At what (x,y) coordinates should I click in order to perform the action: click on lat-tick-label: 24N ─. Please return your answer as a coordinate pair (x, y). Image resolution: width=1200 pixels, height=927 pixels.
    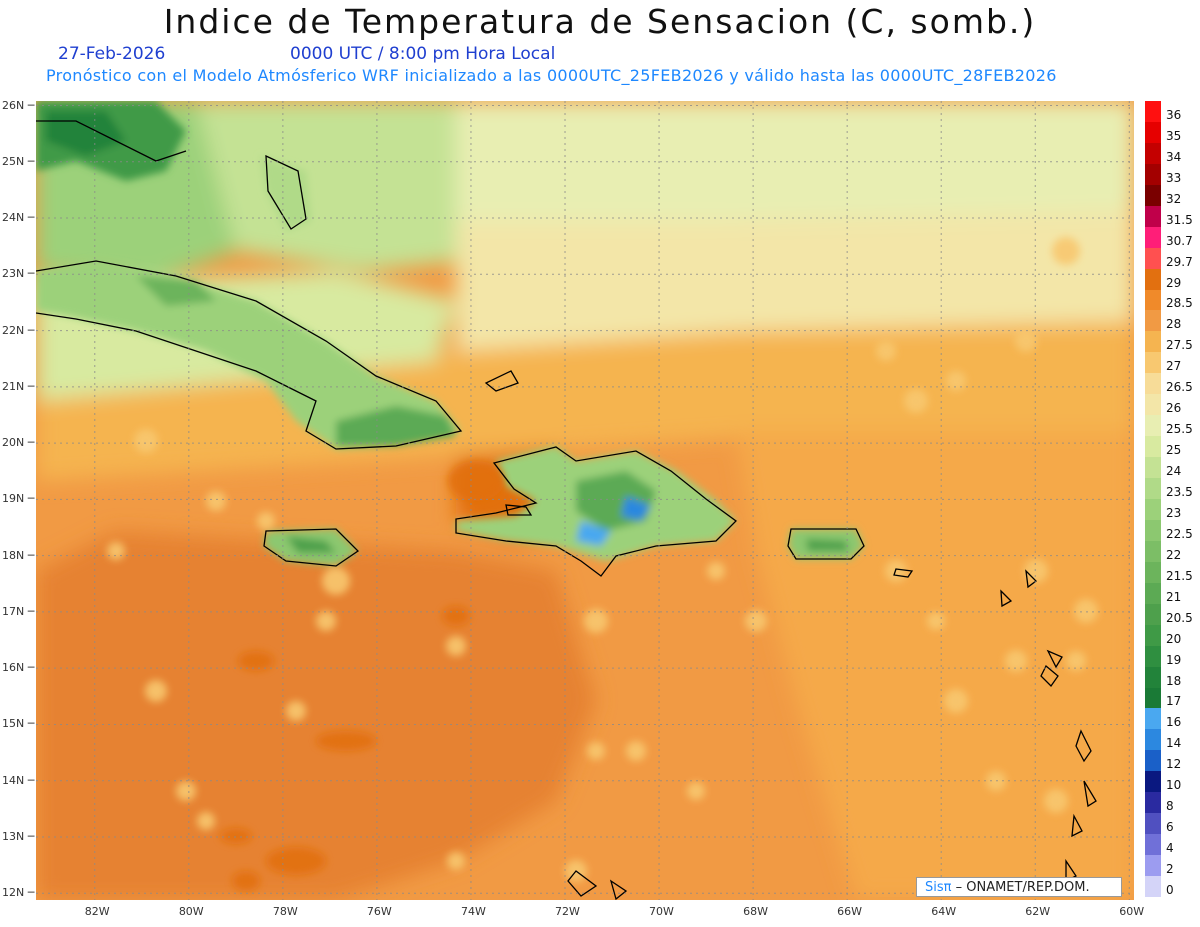
    Looking at the image, I should click on (18, 218).